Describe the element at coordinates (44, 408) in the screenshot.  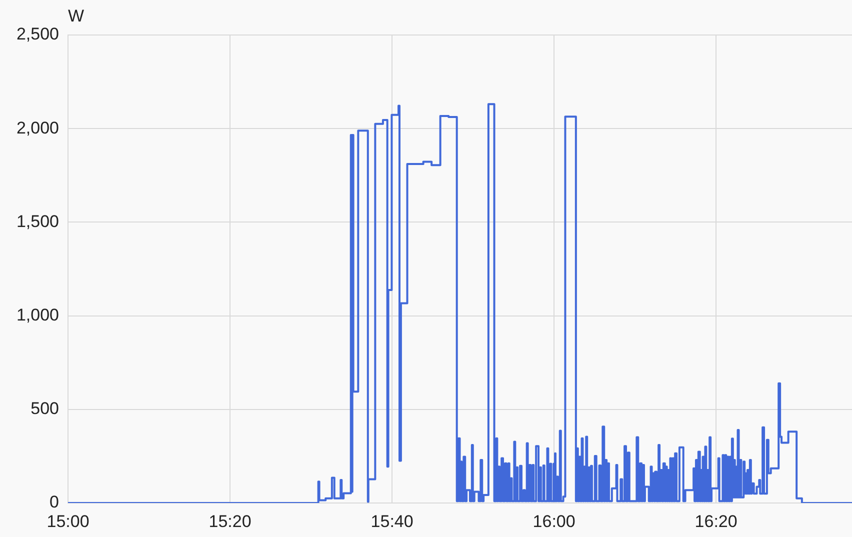
I see `y-tick-label: 500` at that location.